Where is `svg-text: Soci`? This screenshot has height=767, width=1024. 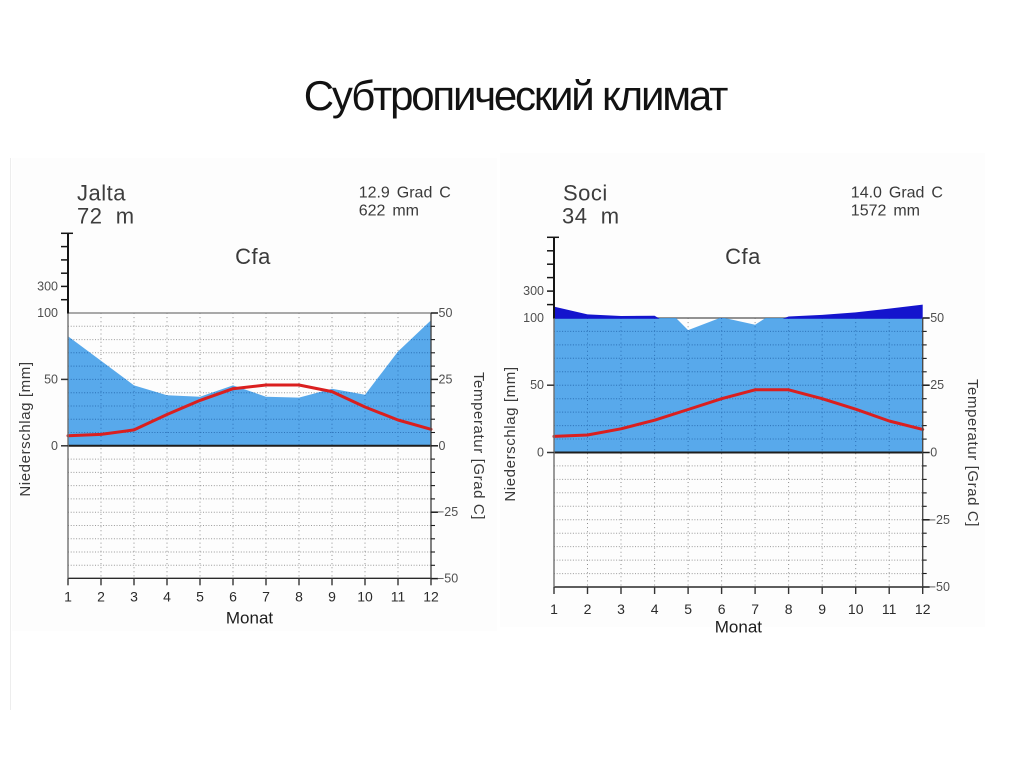 svg-text: Soci is located at coordinates (585, 193).